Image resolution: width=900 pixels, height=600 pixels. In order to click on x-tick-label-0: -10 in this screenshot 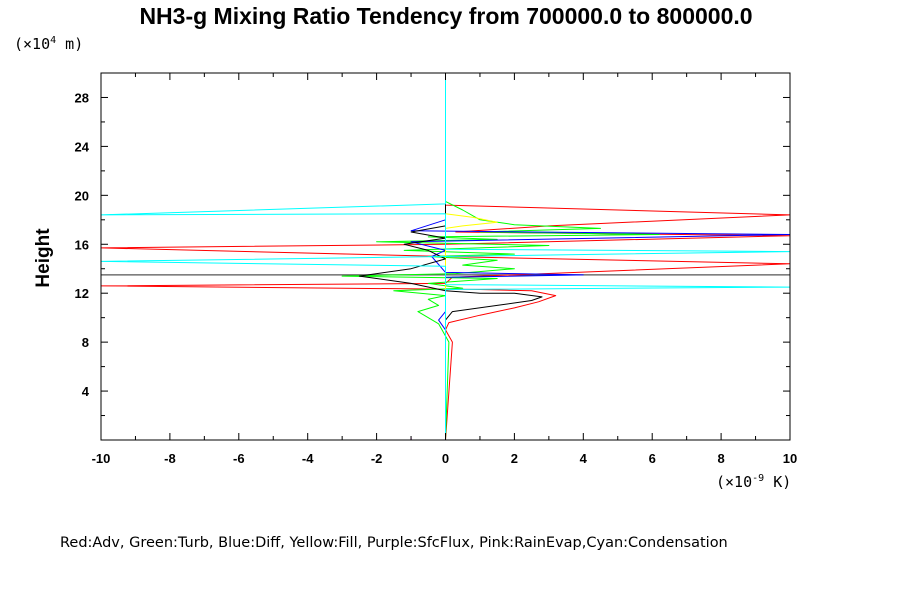, I will do `click(101, 458)`.